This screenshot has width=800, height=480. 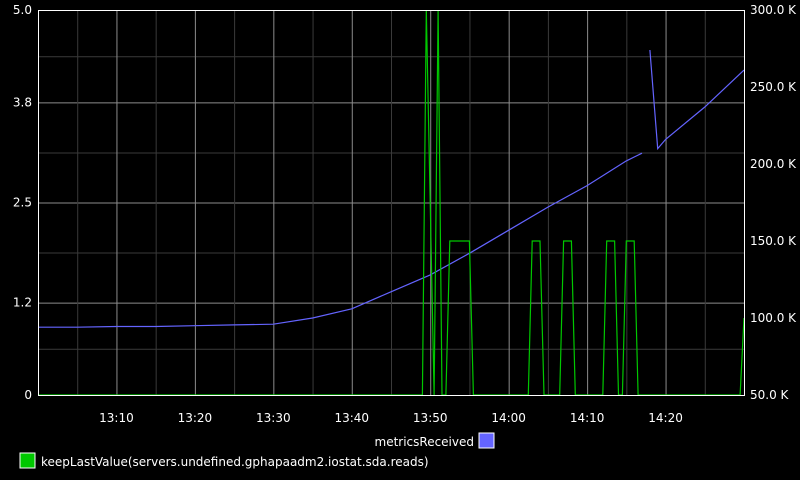 I want to click on x-tick-label: 14:10, so click(x=587, y=418).